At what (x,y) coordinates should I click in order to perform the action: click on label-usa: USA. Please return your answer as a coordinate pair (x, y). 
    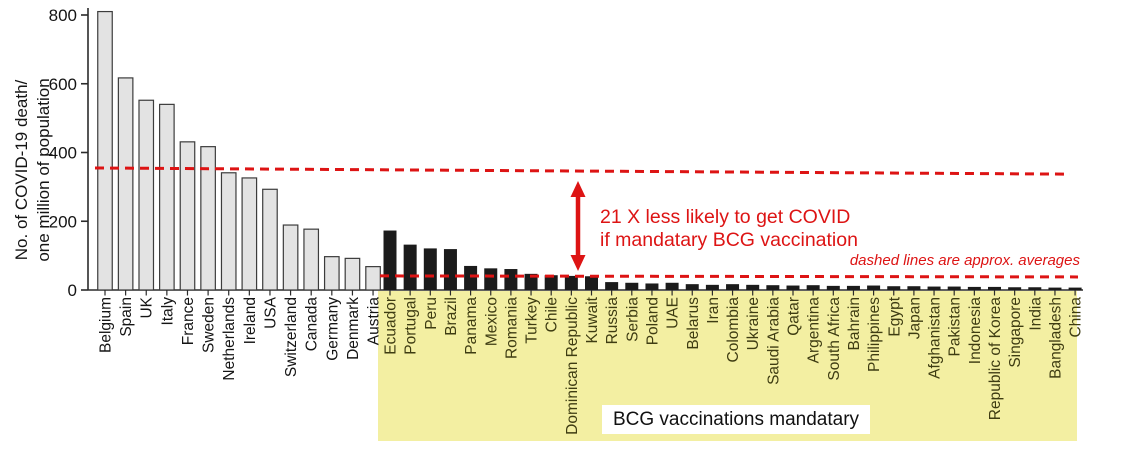
    Looking at the image, I should click on (270, 312).